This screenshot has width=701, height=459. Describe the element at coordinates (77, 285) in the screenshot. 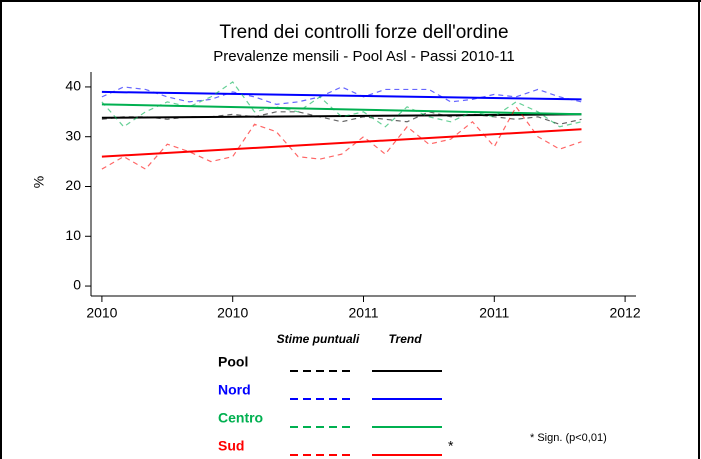

I see `y-tick-label: 0` at that location.